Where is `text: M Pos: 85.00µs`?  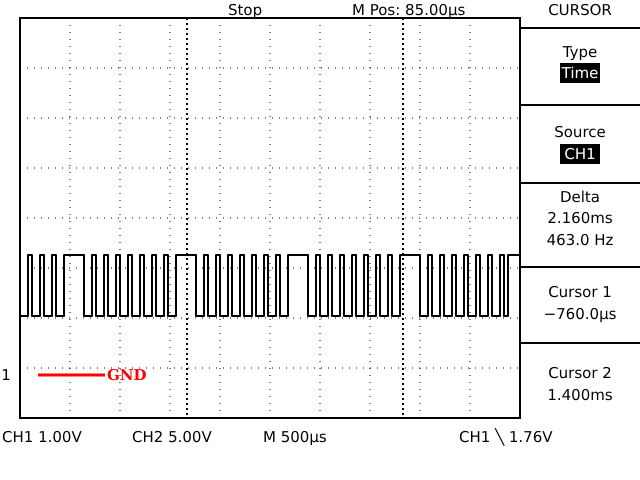 text: M Pos: 85.00µs is located at coordinates (409, 10).